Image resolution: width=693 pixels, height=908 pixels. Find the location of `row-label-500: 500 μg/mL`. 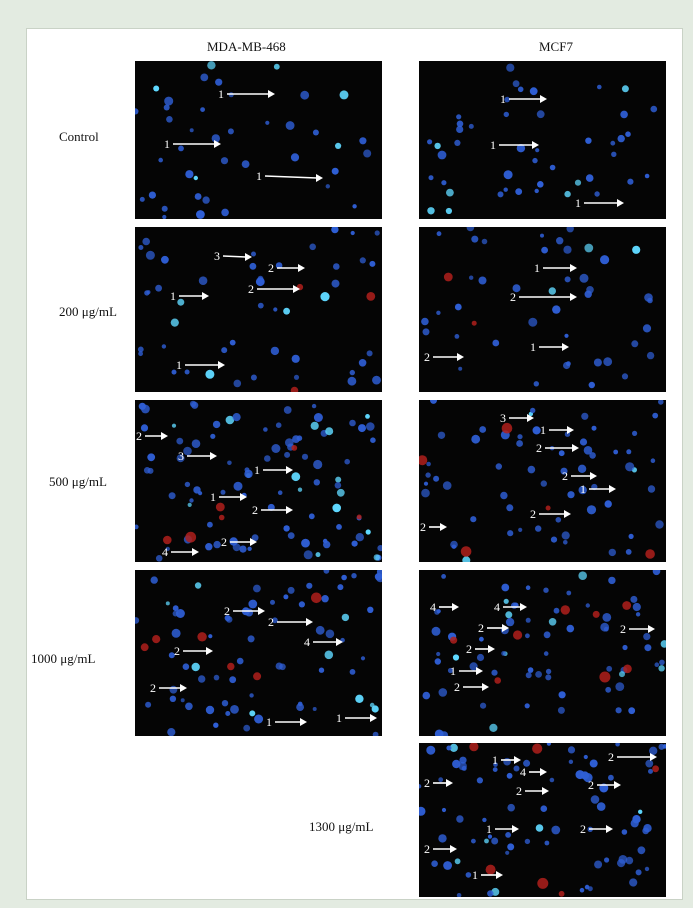

row-label-500: 500 μg/mL is located at coordinates (78, 481).